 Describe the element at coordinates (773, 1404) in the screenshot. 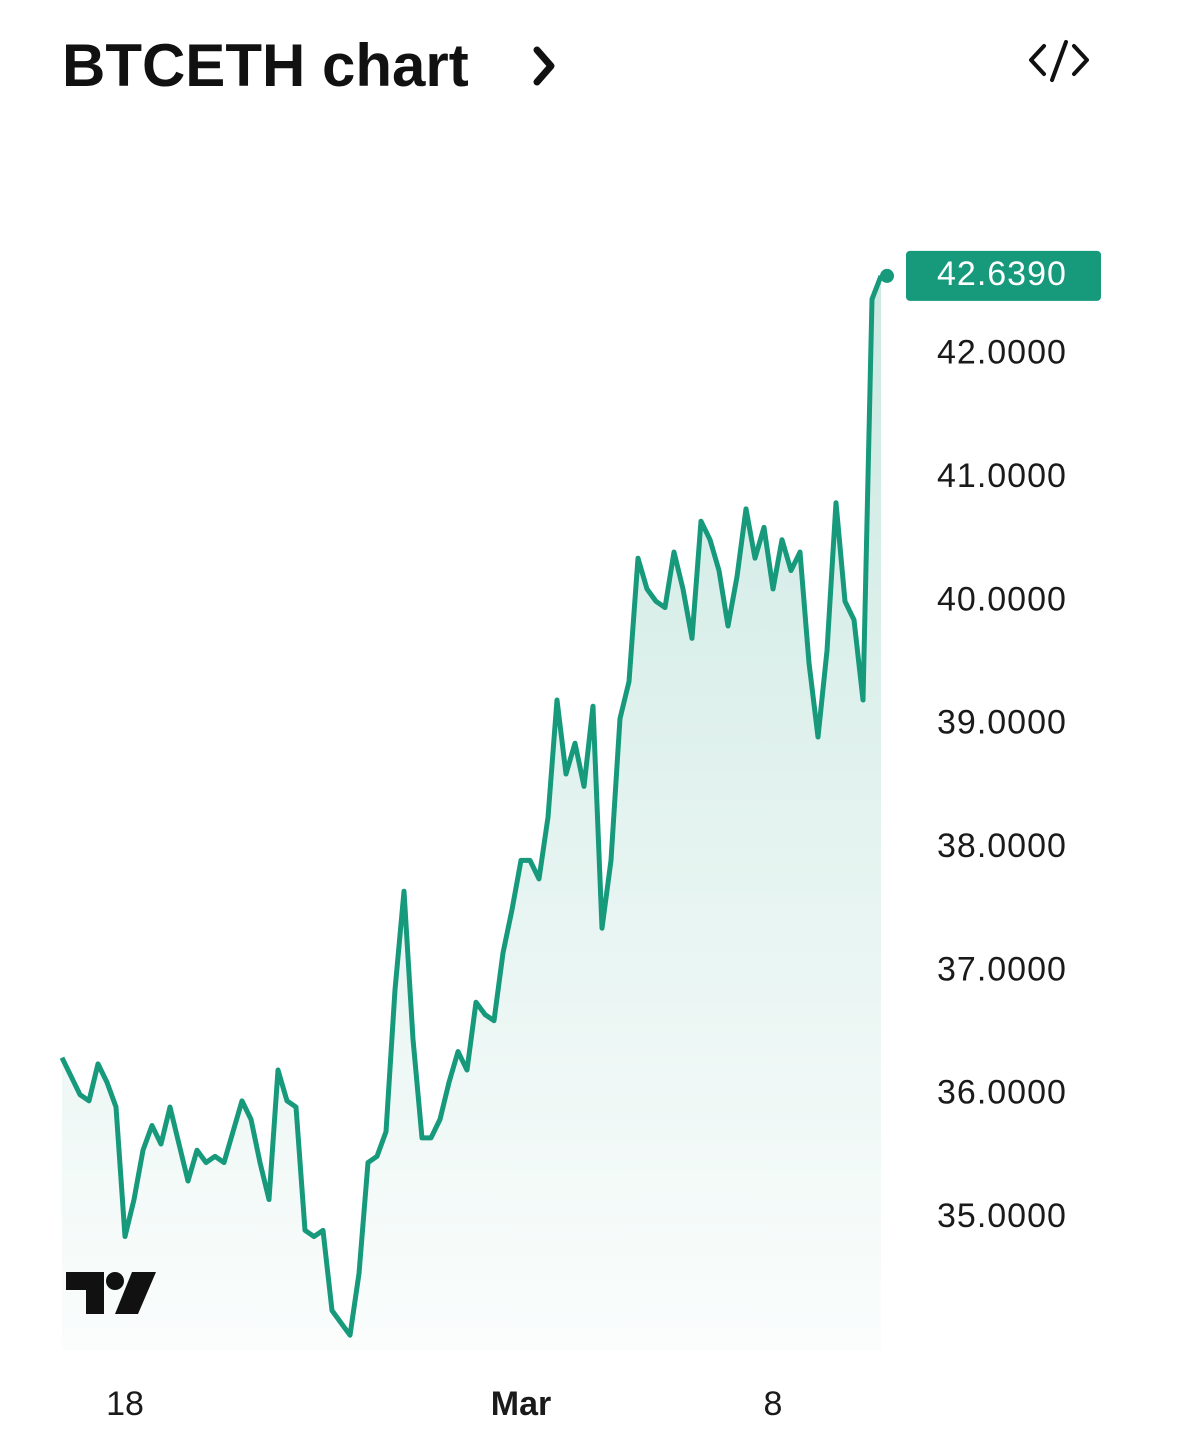

I see `x-tick-label: 8` at that location.